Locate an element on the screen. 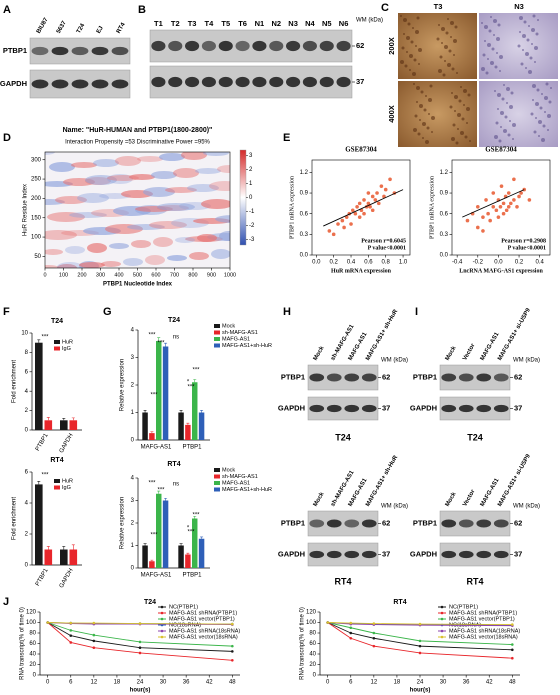  legend-marker is located at coordinates (162, 619).